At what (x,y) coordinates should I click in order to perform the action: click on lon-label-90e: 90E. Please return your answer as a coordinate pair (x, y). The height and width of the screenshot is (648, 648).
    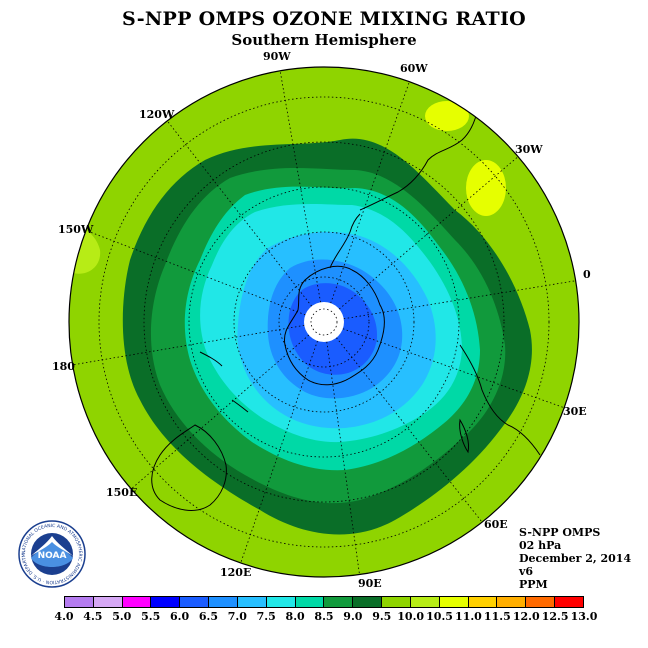
    Looking at the image, I should click on (370, 583).